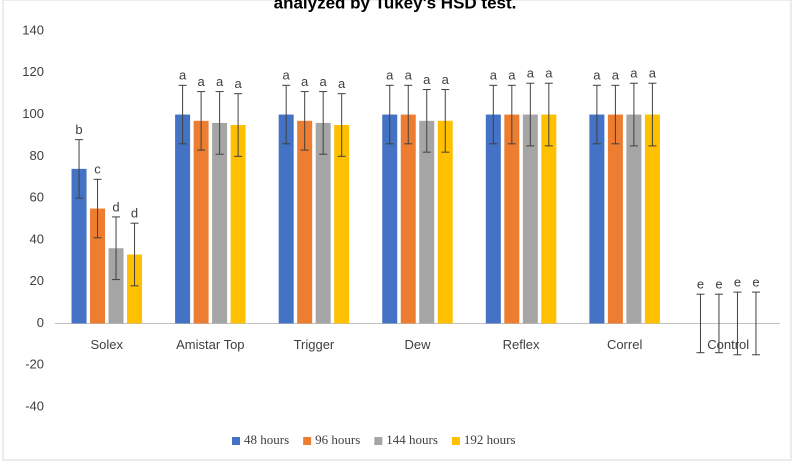 The image size is (792, 461). What do you see at coordinates (728, 344) in the screenshot?
I see `x-tick-label: Control` at bounding box center [728, 344].